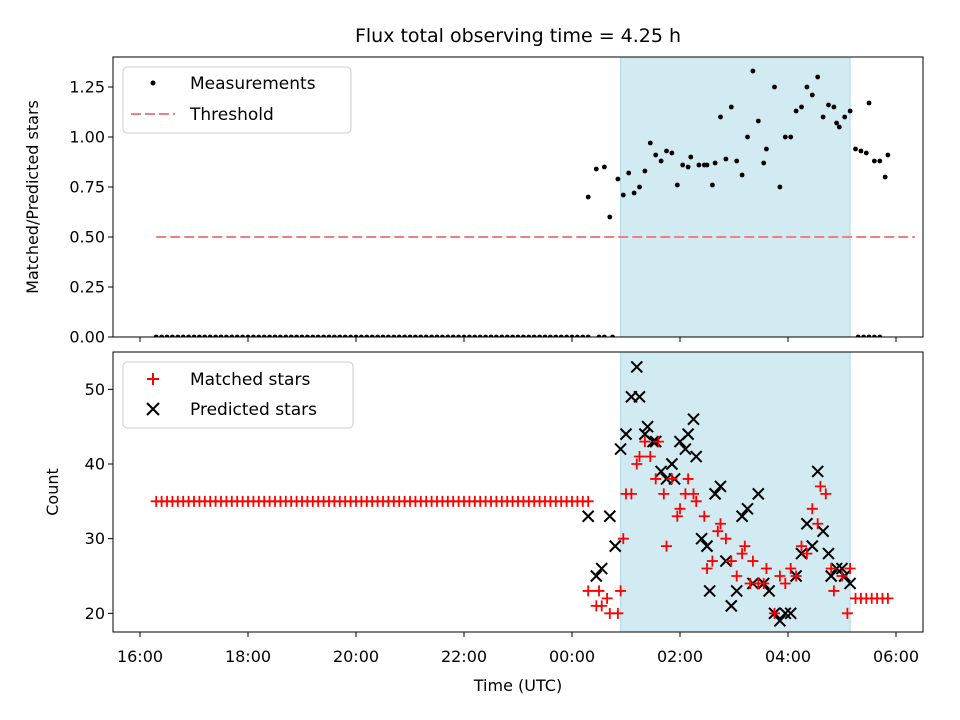 The width and height of the screenshot is (960, 720). I want to click on matched-legend-label: Matched stars, so click(250, 380).